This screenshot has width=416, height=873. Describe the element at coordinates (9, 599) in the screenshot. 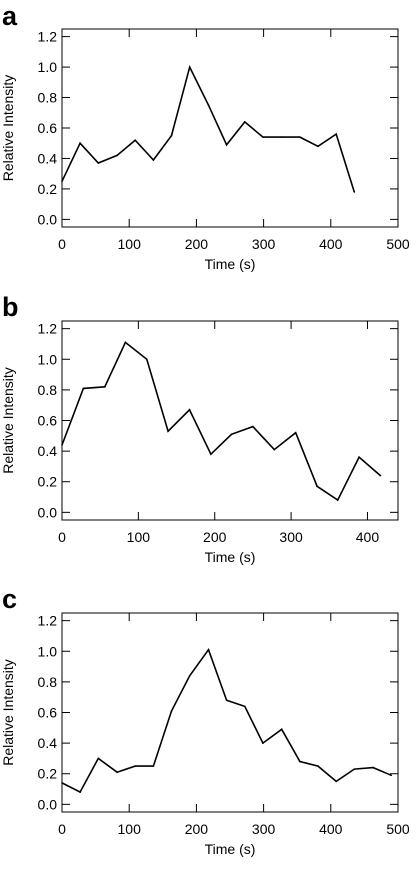

I see `panel-letter: c` at that location.